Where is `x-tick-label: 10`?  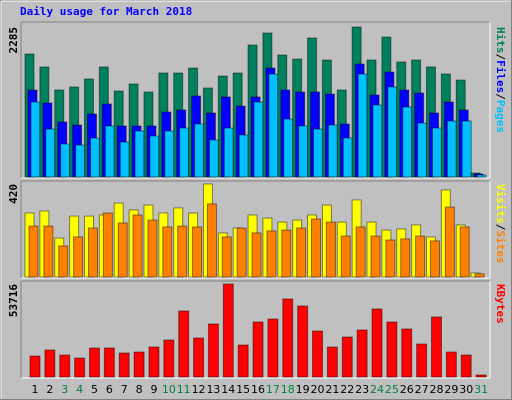
x-tick-label: 10 is located at coordinates (169, 389).